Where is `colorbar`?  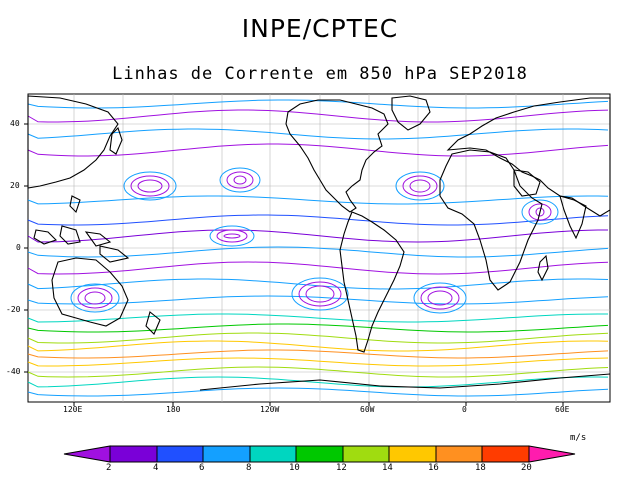
colorbar is located at coordinates (319, 454).